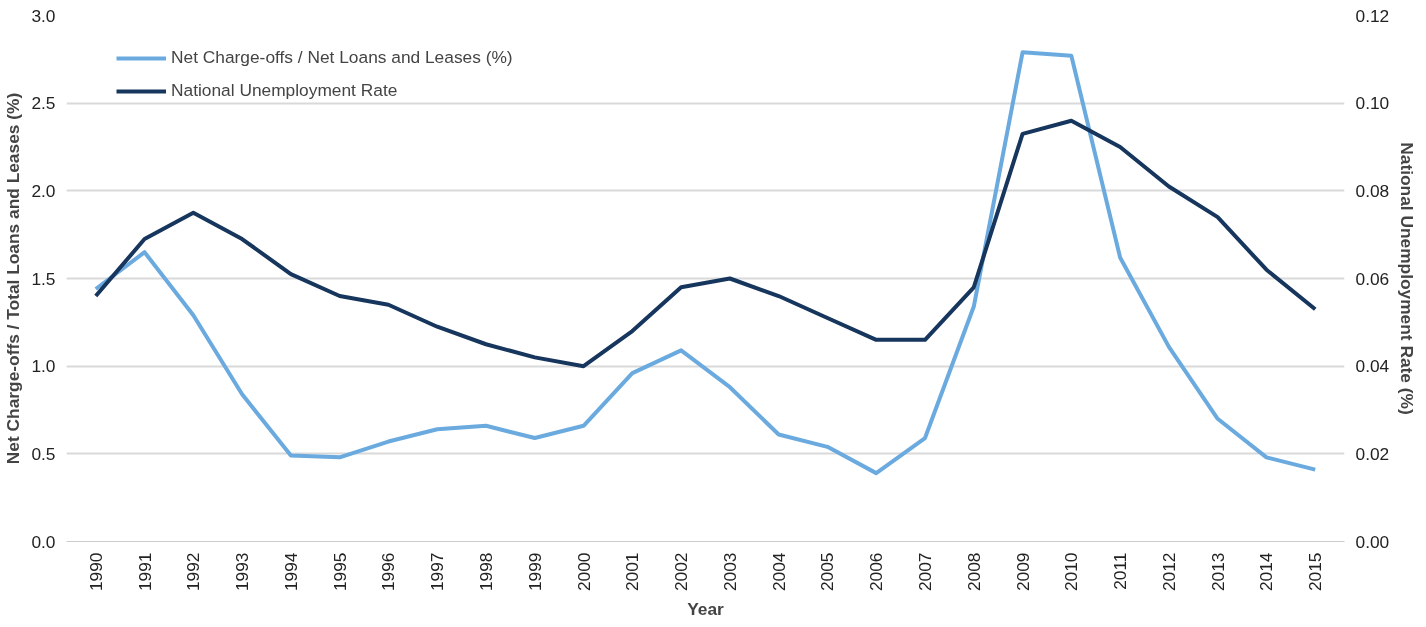 The image size is (1426, 627). I want to click on x-tick-label: 2002, so click(681, 572).